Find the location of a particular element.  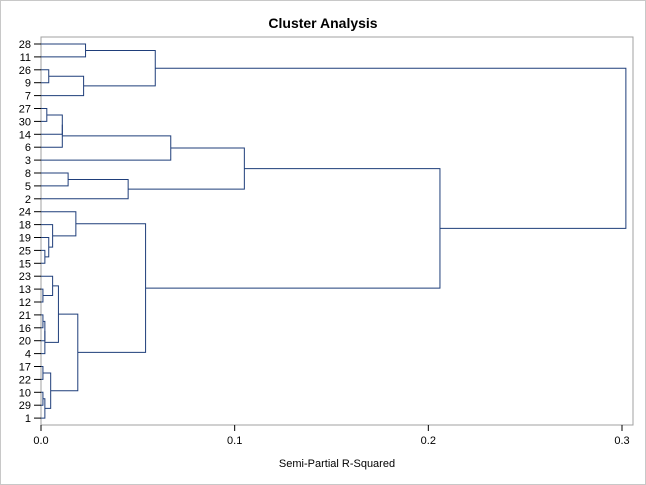

leaf-label: 25 is located at coordinates (25, 251).